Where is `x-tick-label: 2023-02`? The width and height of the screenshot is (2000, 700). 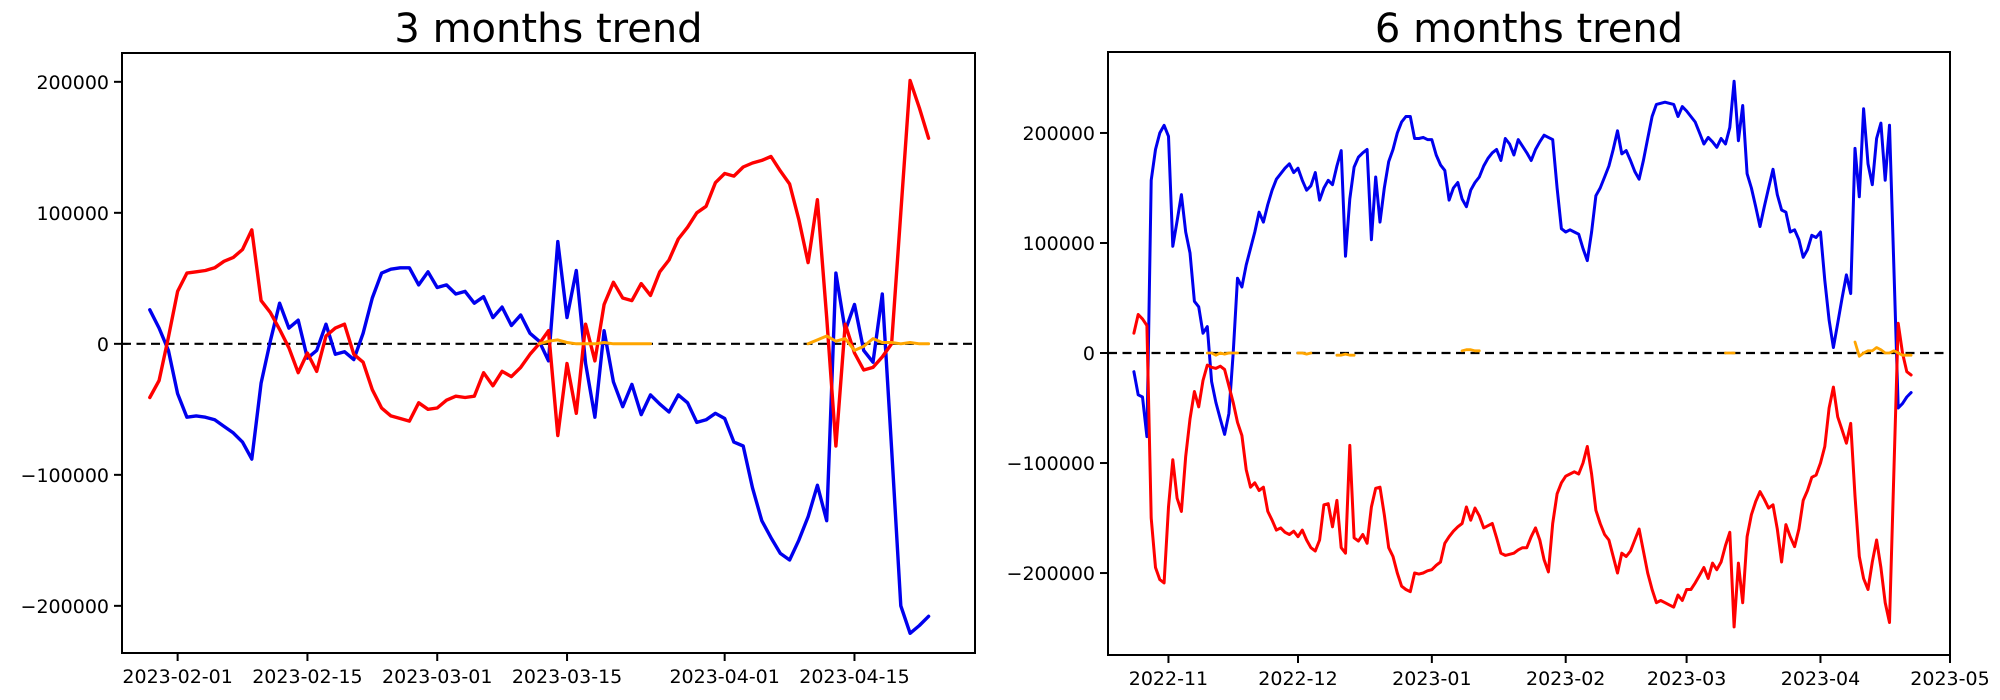 x-tick-label: 2023-02 is located at coordinates (1565, 679).